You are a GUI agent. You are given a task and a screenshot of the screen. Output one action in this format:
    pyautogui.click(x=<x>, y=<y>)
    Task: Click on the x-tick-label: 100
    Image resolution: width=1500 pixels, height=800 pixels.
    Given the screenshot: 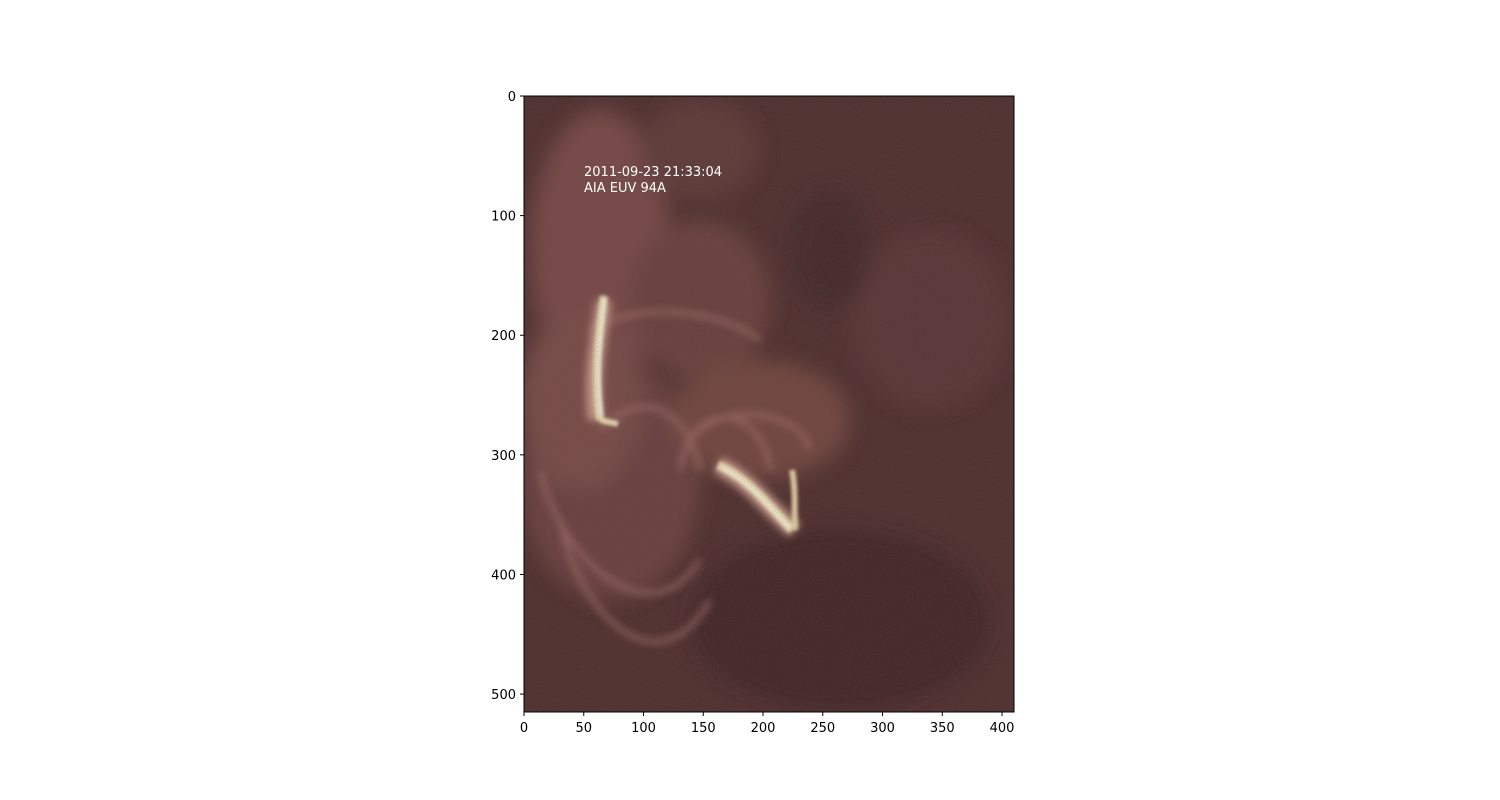 What is the action you would take?
    pyautogui.click(x=643, y=728)
    